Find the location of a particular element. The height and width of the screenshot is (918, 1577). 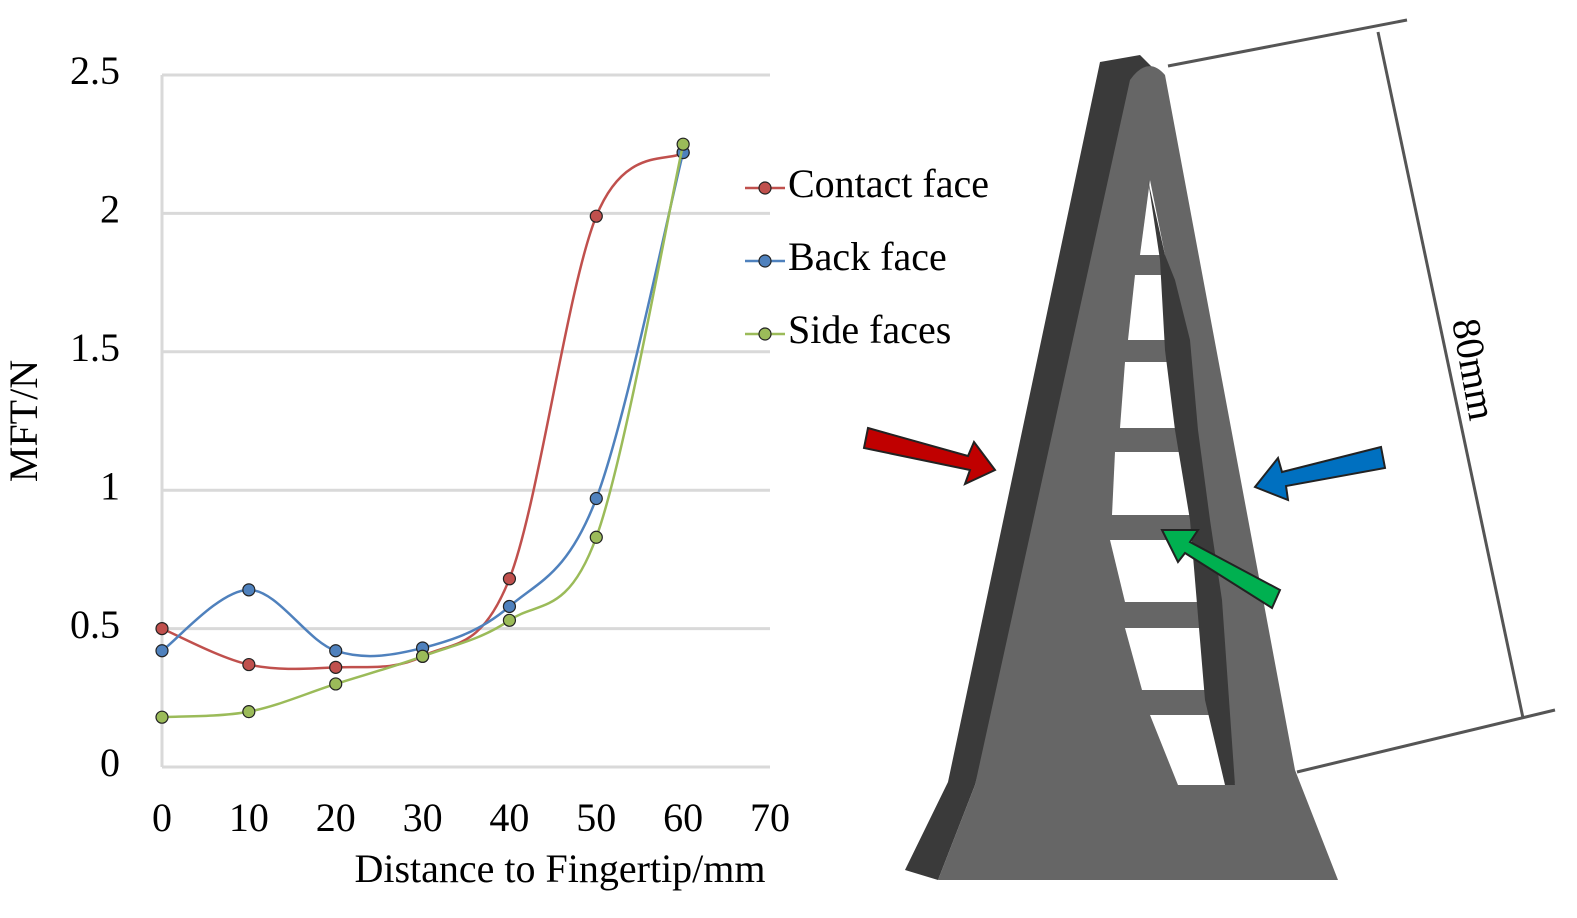

x-tick-label: 60 is located at coordinates (683, 817).